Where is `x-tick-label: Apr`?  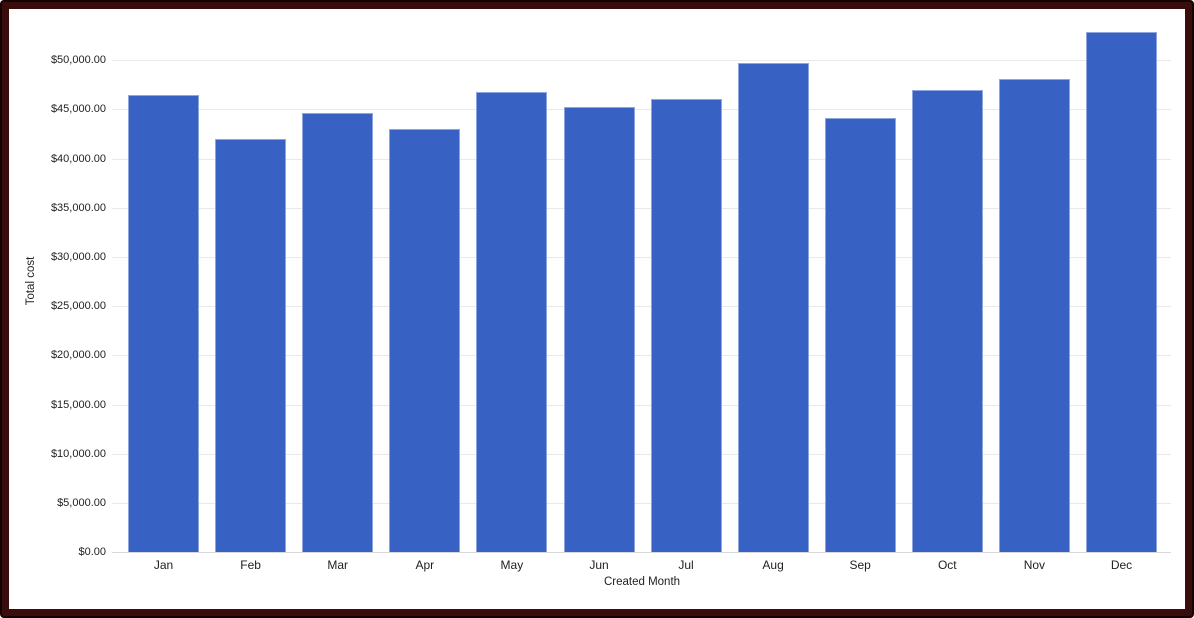
x-tick-label: Apr is located at coordinates (425, 565).